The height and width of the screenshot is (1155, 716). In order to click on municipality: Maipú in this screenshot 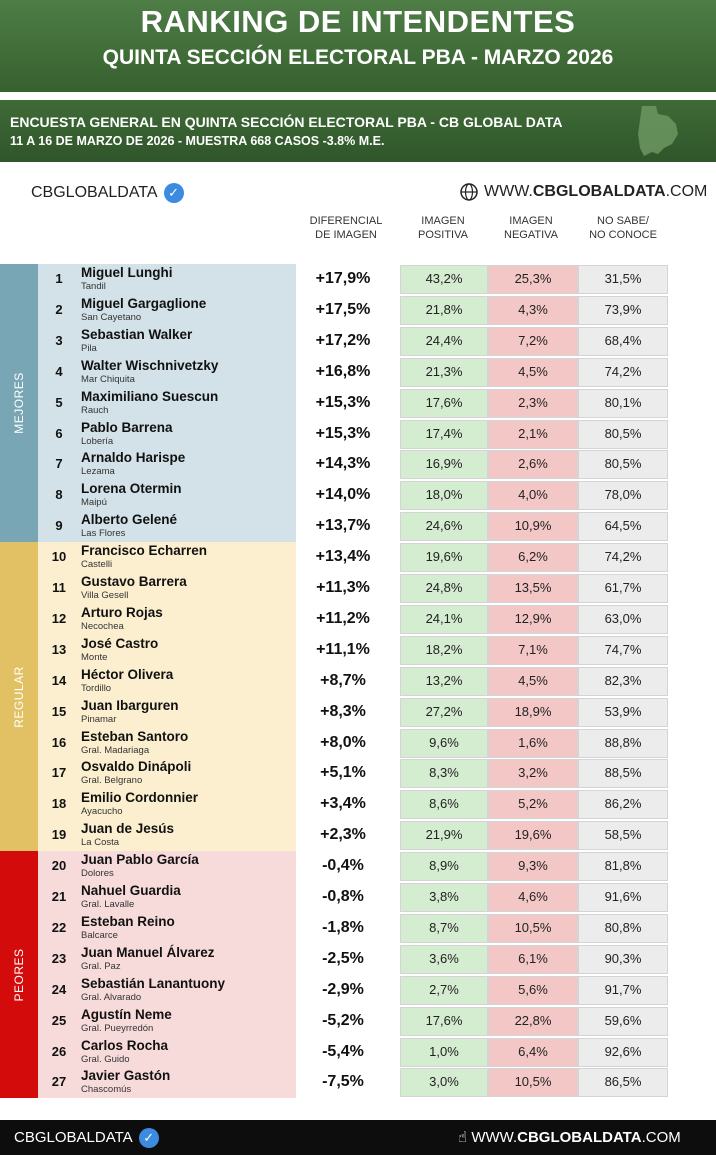, I will do `click(94, 503)`.